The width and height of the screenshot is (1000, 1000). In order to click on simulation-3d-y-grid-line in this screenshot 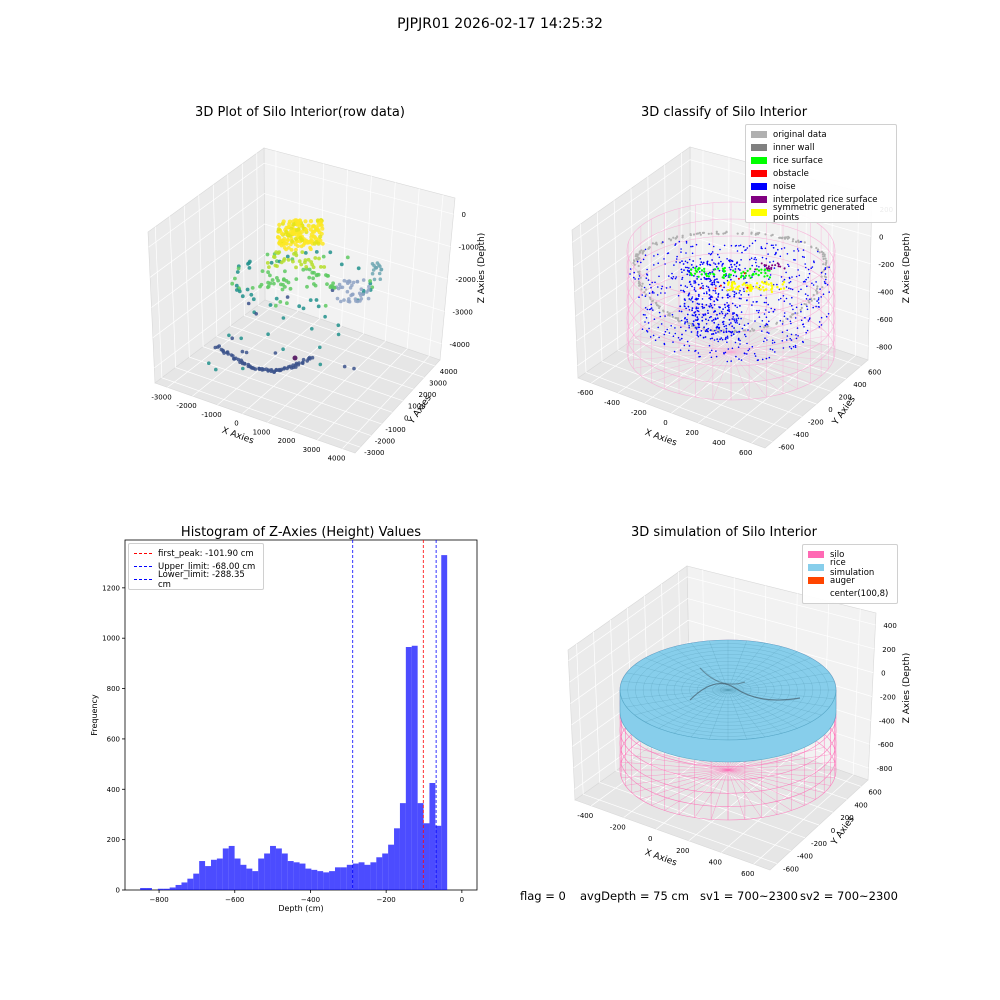, I will do `click(723, 716)`.